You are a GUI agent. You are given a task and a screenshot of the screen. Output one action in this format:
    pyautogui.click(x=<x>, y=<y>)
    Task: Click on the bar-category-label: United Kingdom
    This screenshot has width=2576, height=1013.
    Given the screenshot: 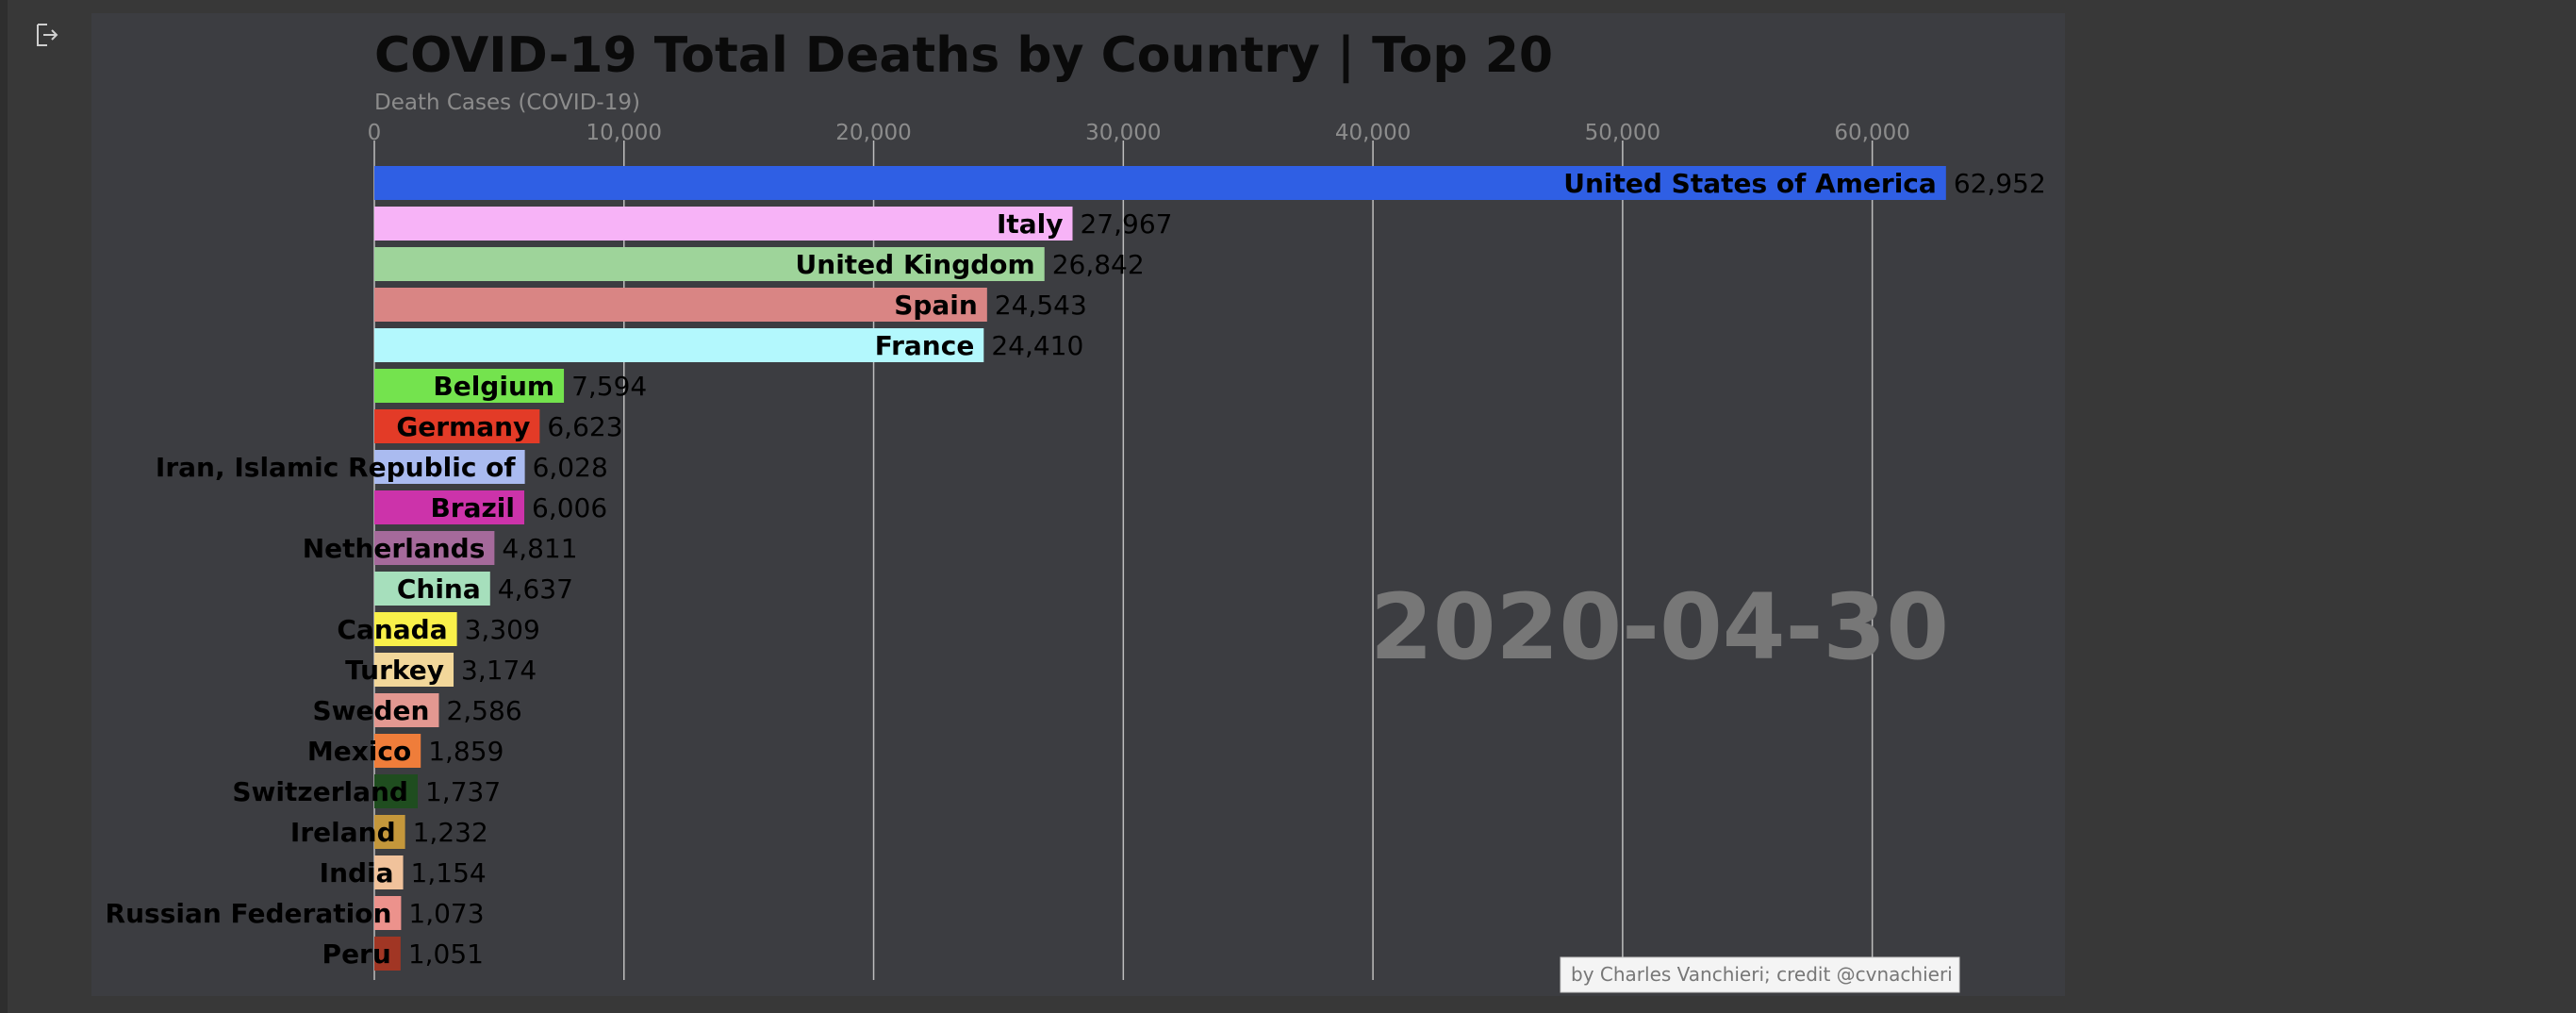 What is the action you would take?
    pyautogui.click(x=915, y=264)
    